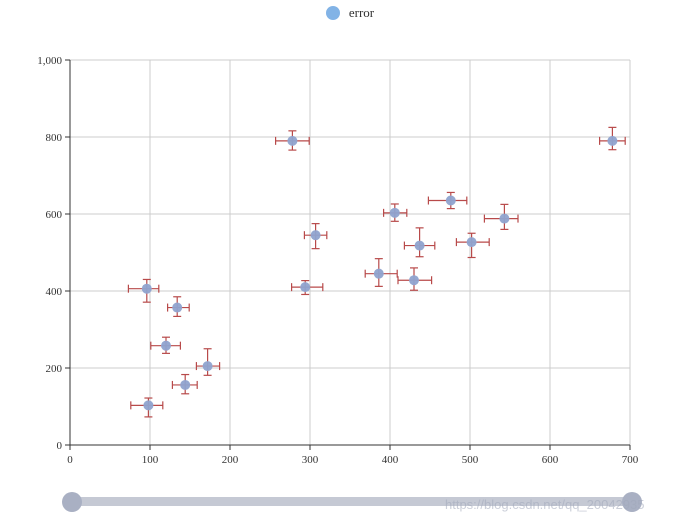 The width and height of the screenshot is (700, 525). What do you see at coordinates (632, 502) in the screenshot?
I see `slider-handle-end` at bounding box center [632, 502].